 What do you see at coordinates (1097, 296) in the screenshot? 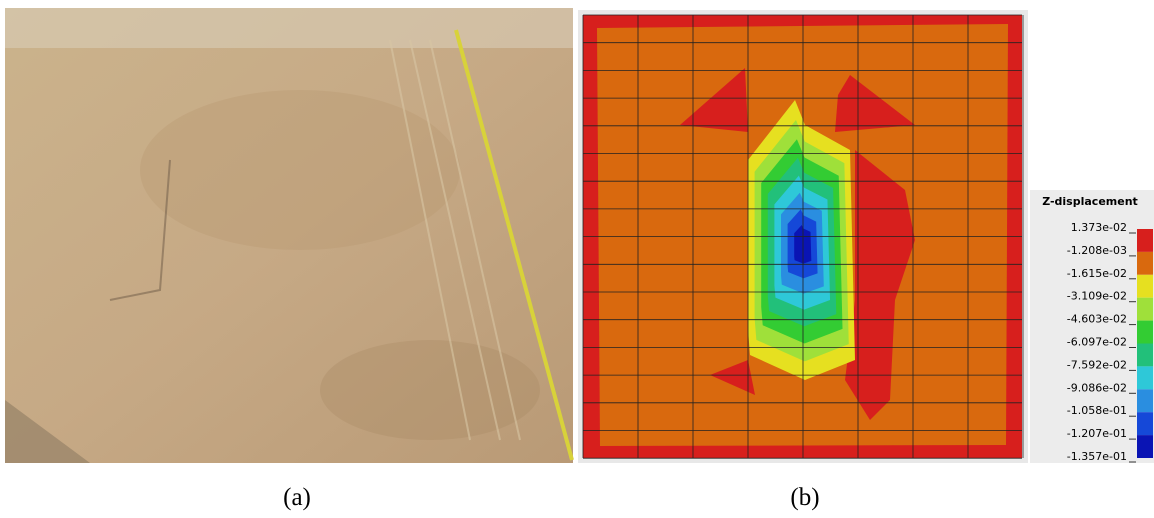
I see `legend-label: -3.109e-02` at bounding box center [1097, 296].